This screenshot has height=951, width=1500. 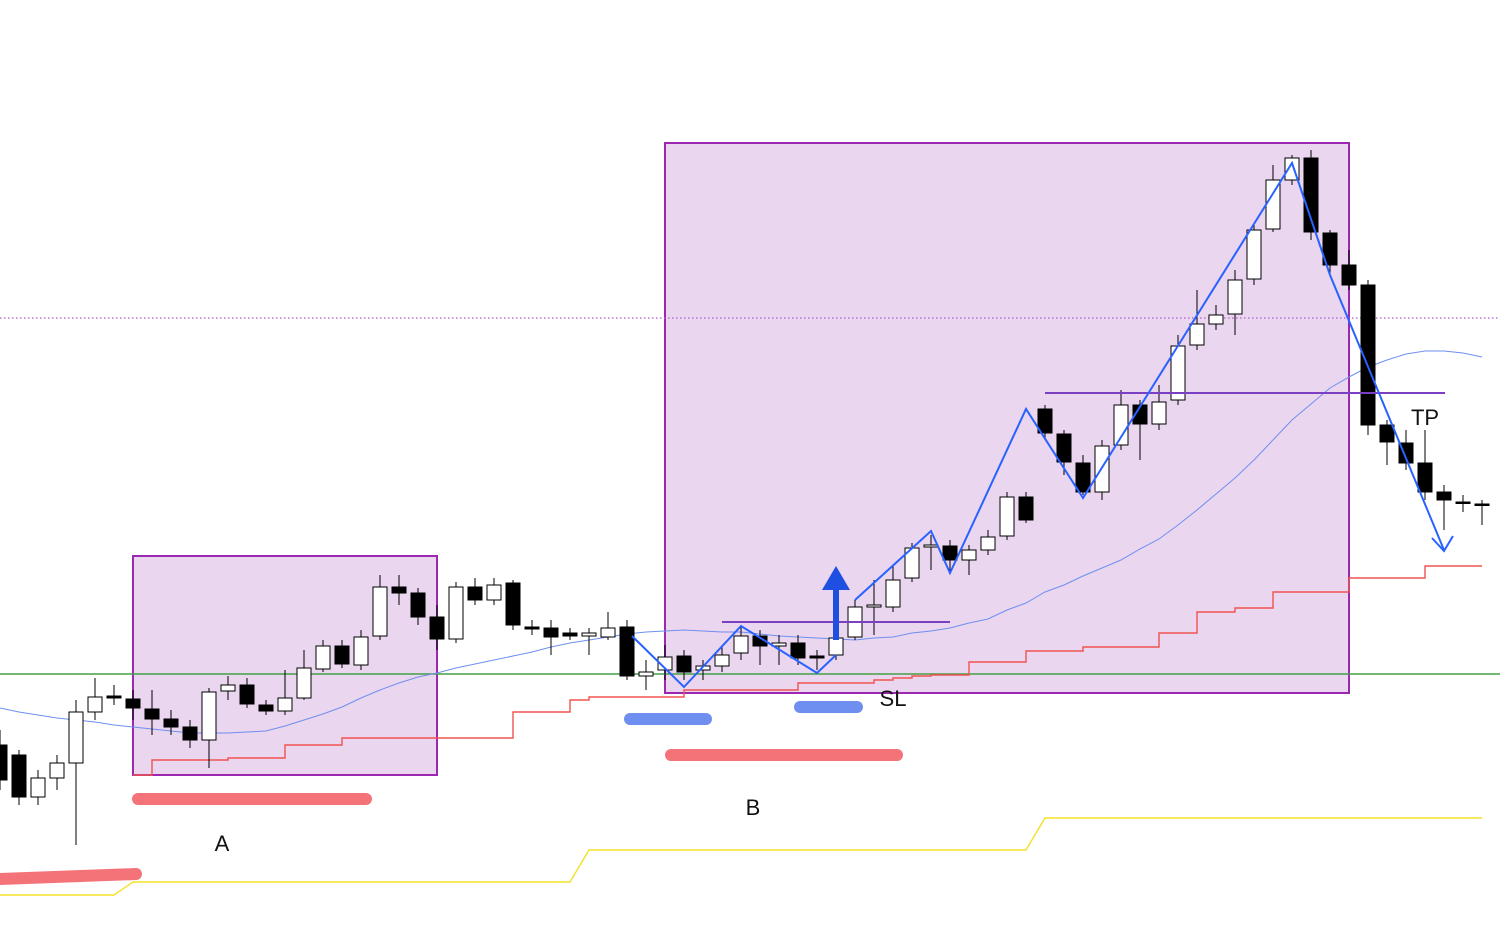 I want to click on zone-box, so click(x=285, y=665).